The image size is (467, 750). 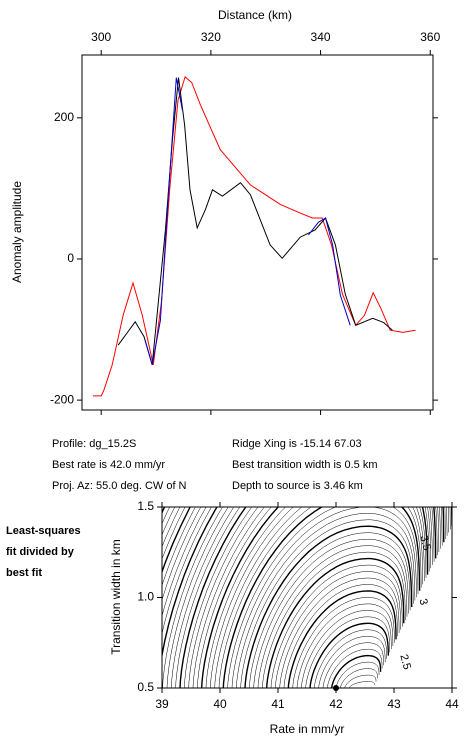 What do you see at coordinates (17, 232) in the screenshot?
I see `y-axis-title: Anomaly amplitude` at bounding box center [17, 232].